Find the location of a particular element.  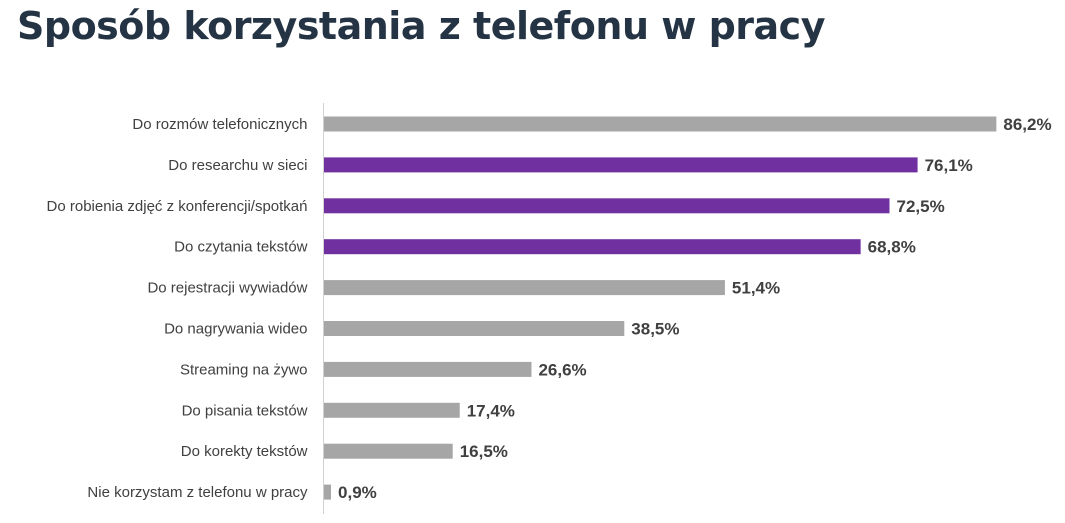

category-label: Do pisania tekstów is located at coordinates (245, 410).